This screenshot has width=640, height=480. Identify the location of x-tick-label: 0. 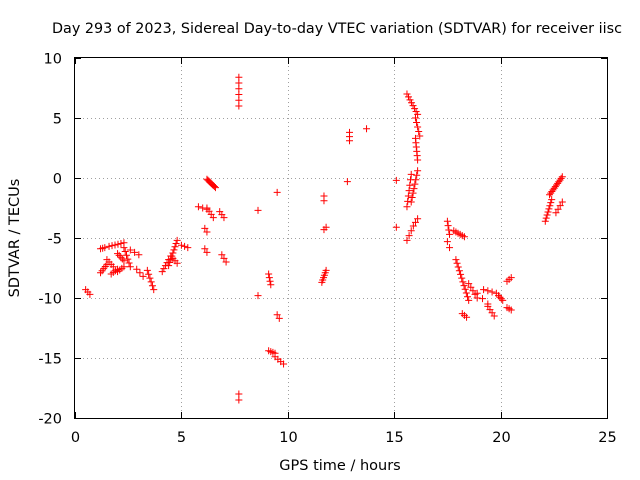
(75, 438).